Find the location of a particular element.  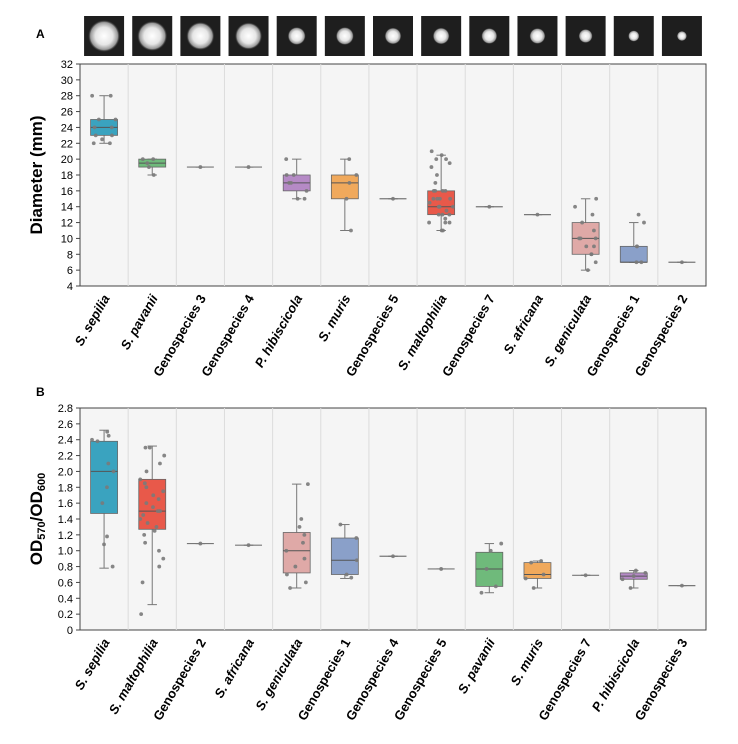

colony-image-row is located at coordinates (393, 36).